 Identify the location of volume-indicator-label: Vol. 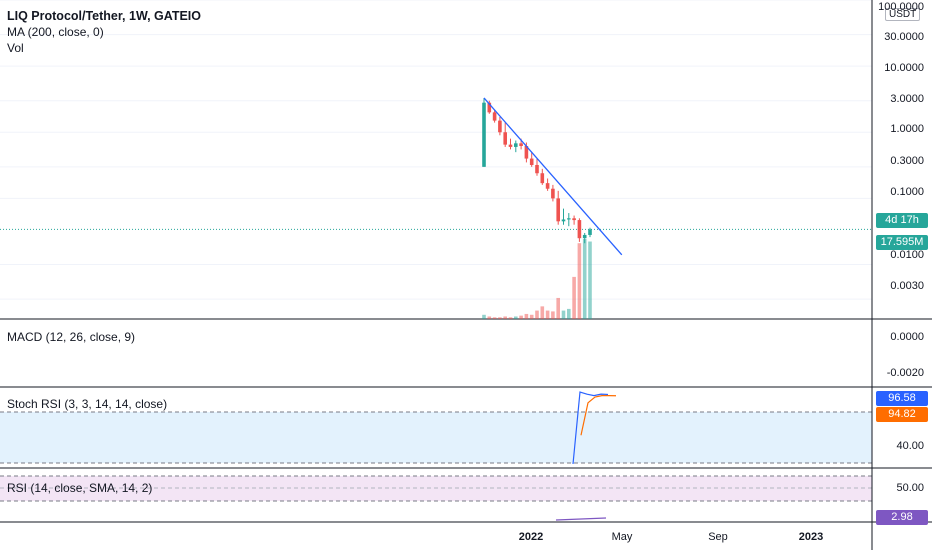
(15, 48).